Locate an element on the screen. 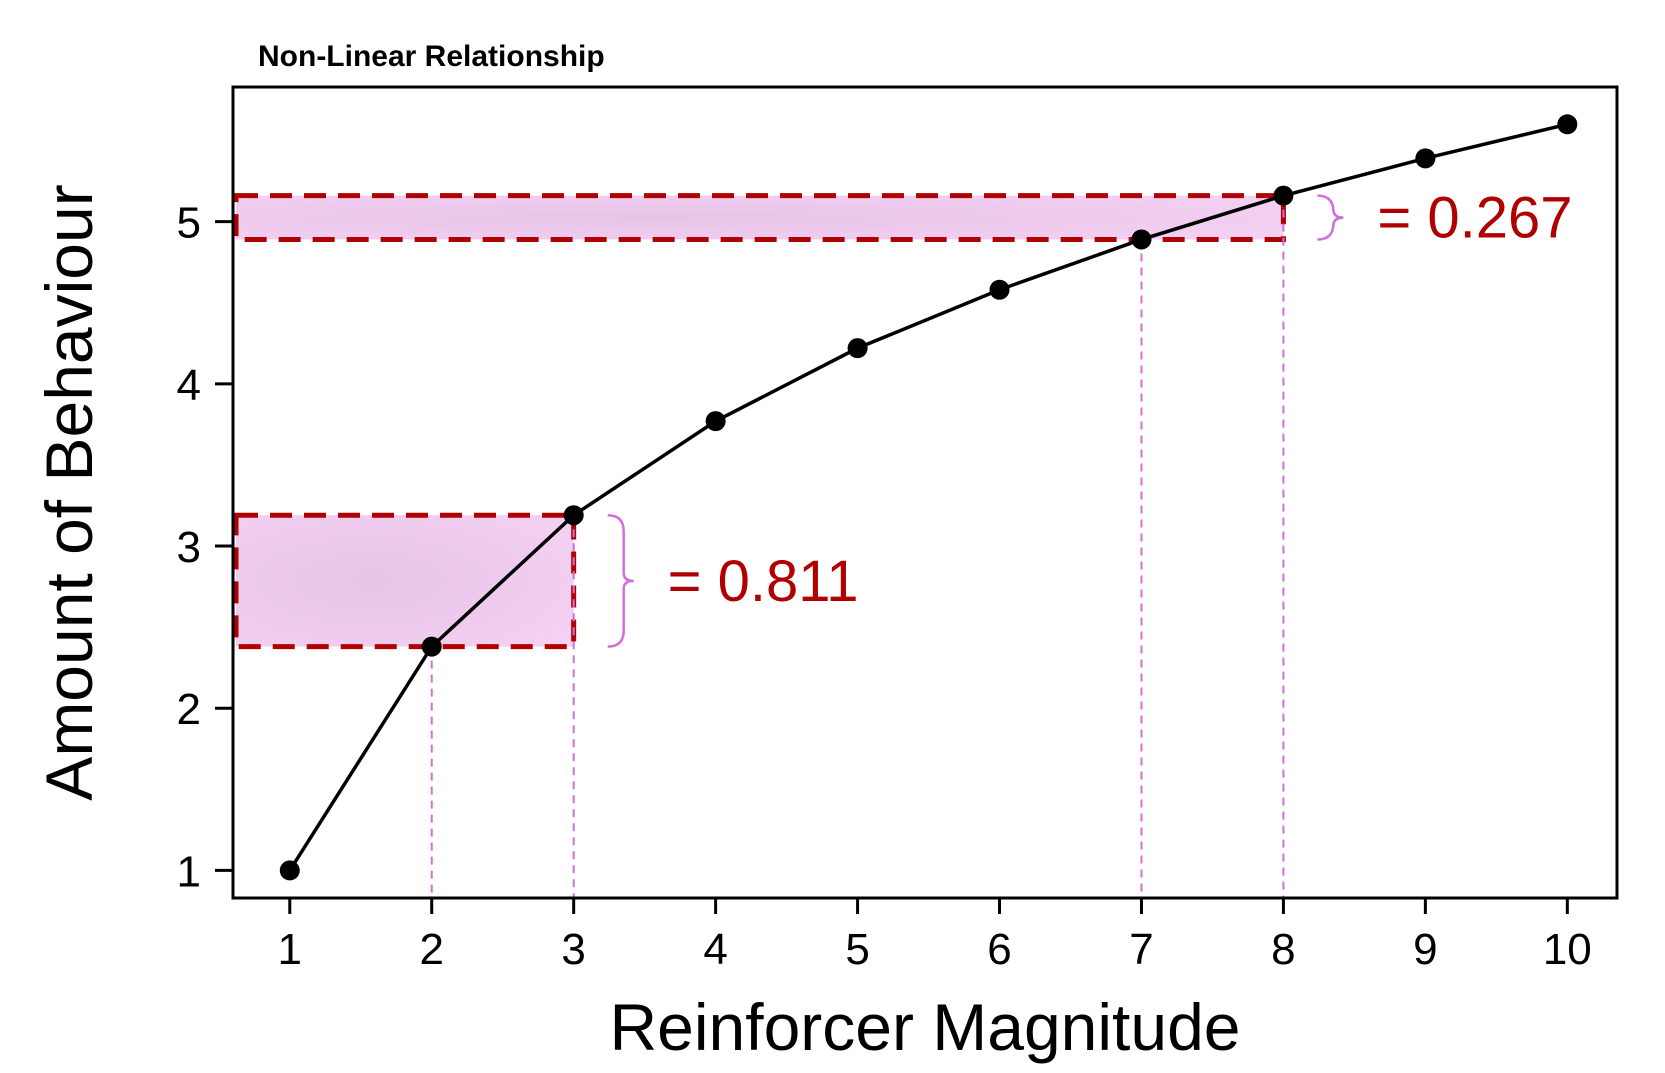 The width and height of the screenshot is (1665, 1073). x-tick-label: 2 is located at coordinates (431, 949).